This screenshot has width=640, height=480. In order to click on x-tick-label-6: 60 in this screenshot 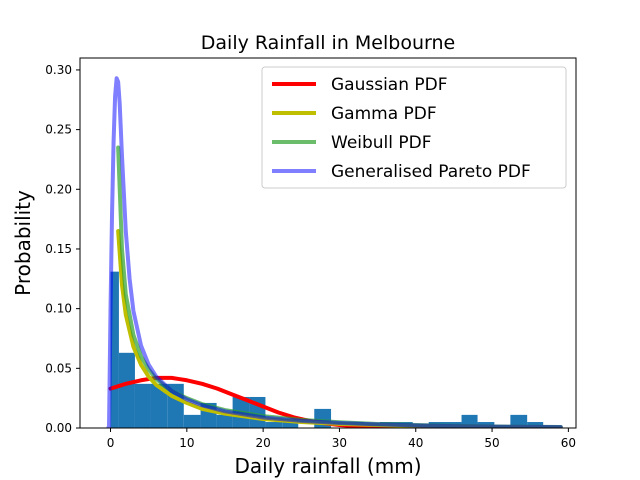, I will do `click(568, 443)`.